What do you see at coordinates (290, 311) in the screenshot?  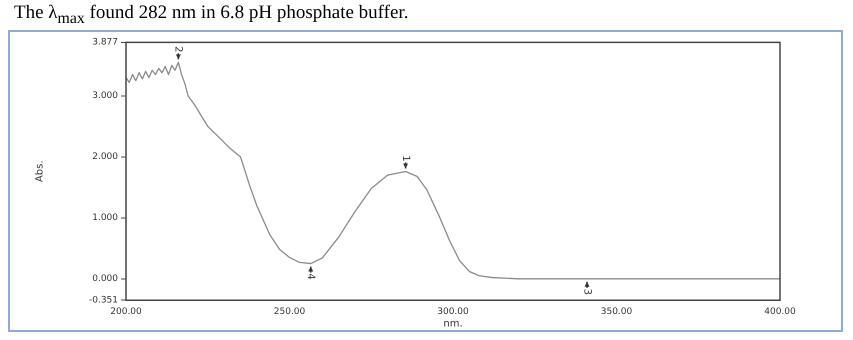 I see `x-tick-label: 250.00` at bounding box center [290, 311].